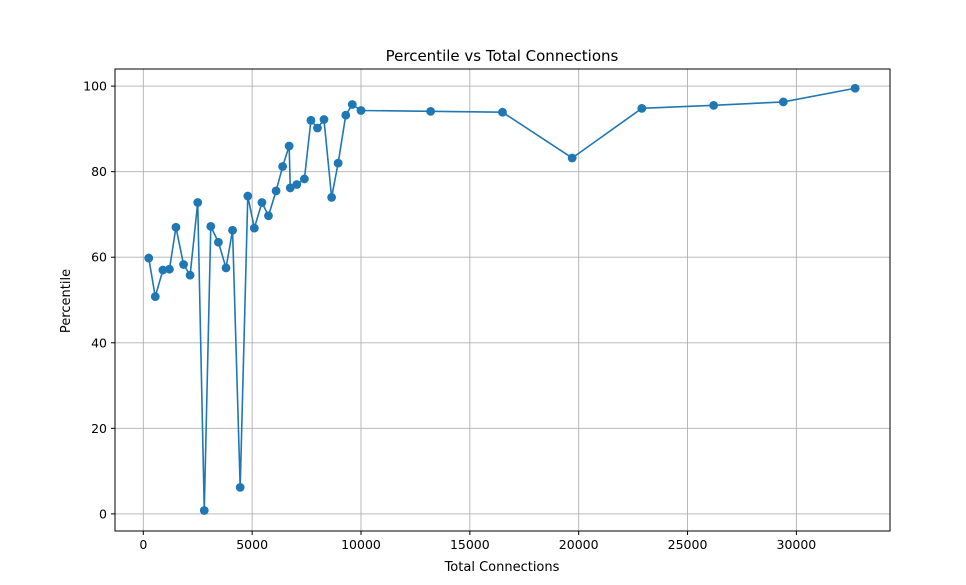 The width and height of the screenshot is (966, 585). What do you see at coordinates (797, 544) in the screenshot?
I see `x-tick-label: 30000` at bounding box center [797, 544].